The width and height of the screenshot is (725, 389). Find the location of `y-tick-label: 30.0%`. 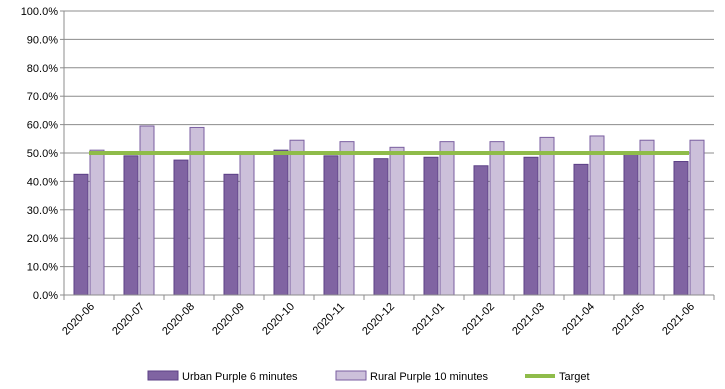

y-tick-label: 30.0% is located at coordinates (42, 211).